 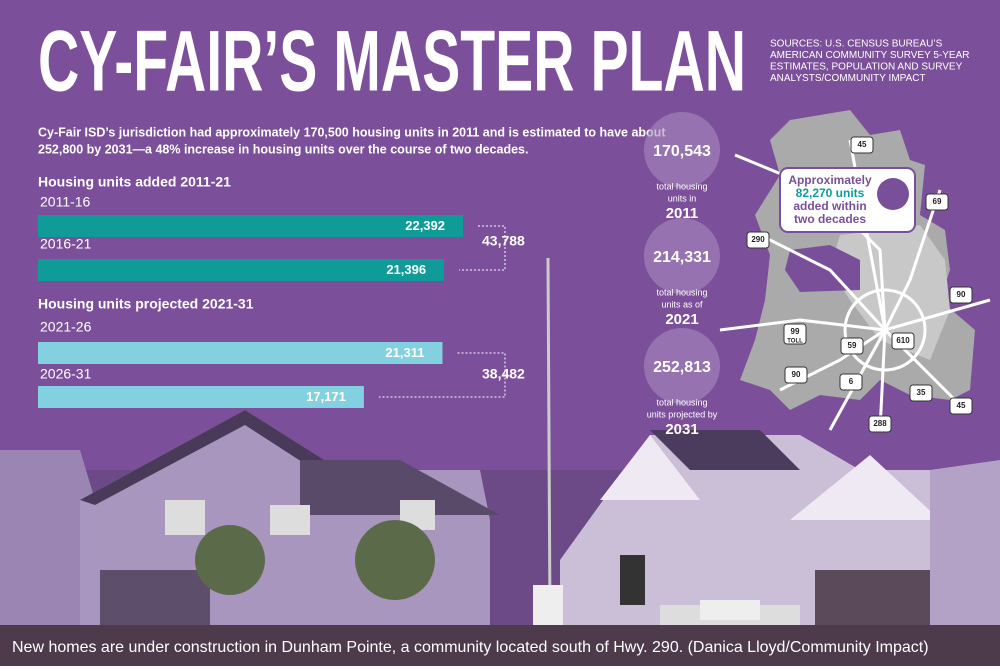 I want to click on highway-label: 290, so click(x=758, y=239).